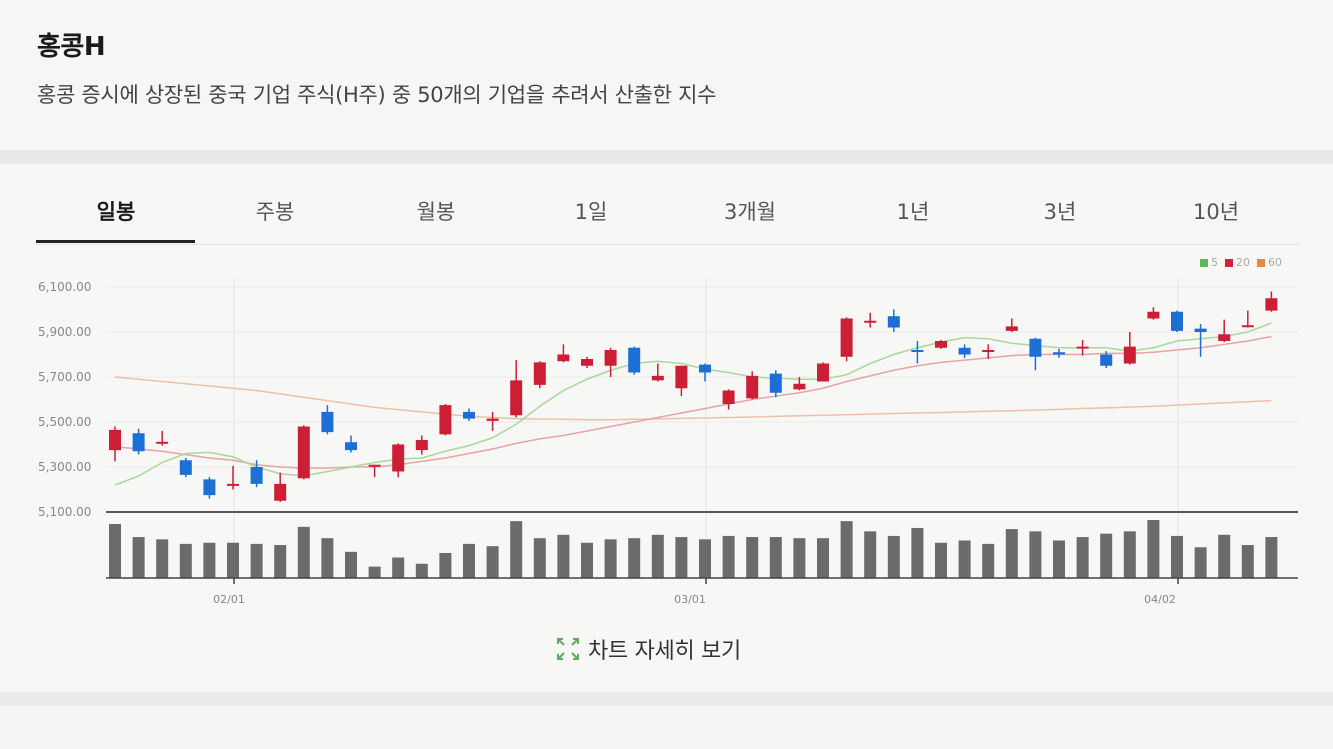 This screenshot has height=749, width=1333. I want to click on period-tabs: 일봉 주봉 월봉 1일 3개월 1년 3년 10년, so click(668, 216).